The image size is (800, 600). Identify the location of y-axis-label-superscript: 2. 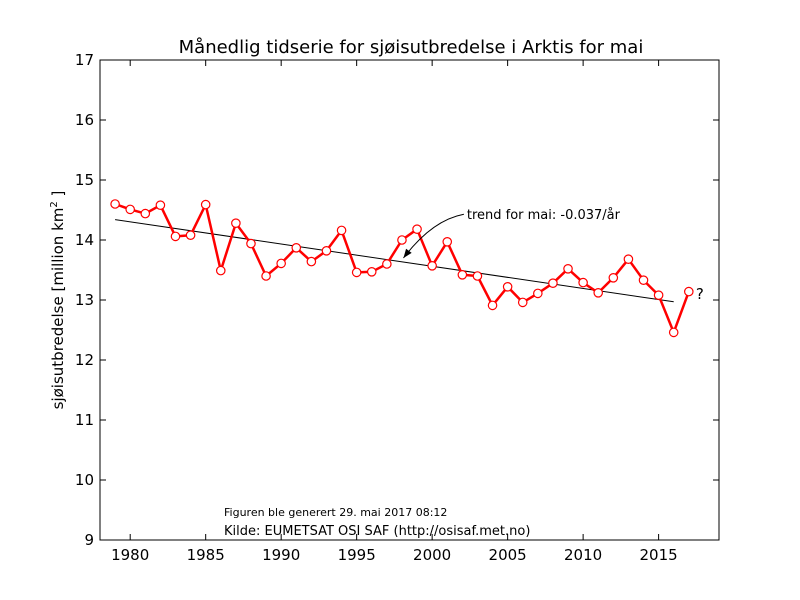
(54, 204).